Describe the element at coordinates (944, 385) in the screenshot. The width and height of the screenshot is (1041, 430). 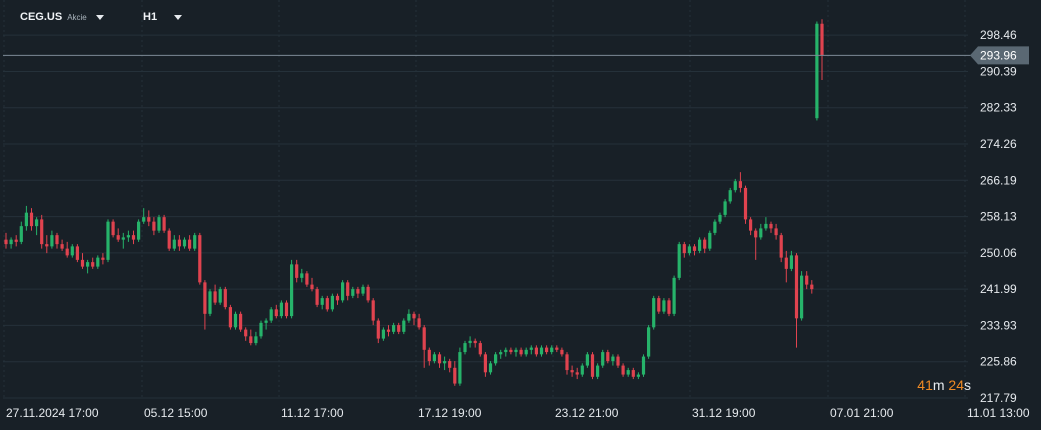
I see `candle-countdown: 41m 24s` at that location.